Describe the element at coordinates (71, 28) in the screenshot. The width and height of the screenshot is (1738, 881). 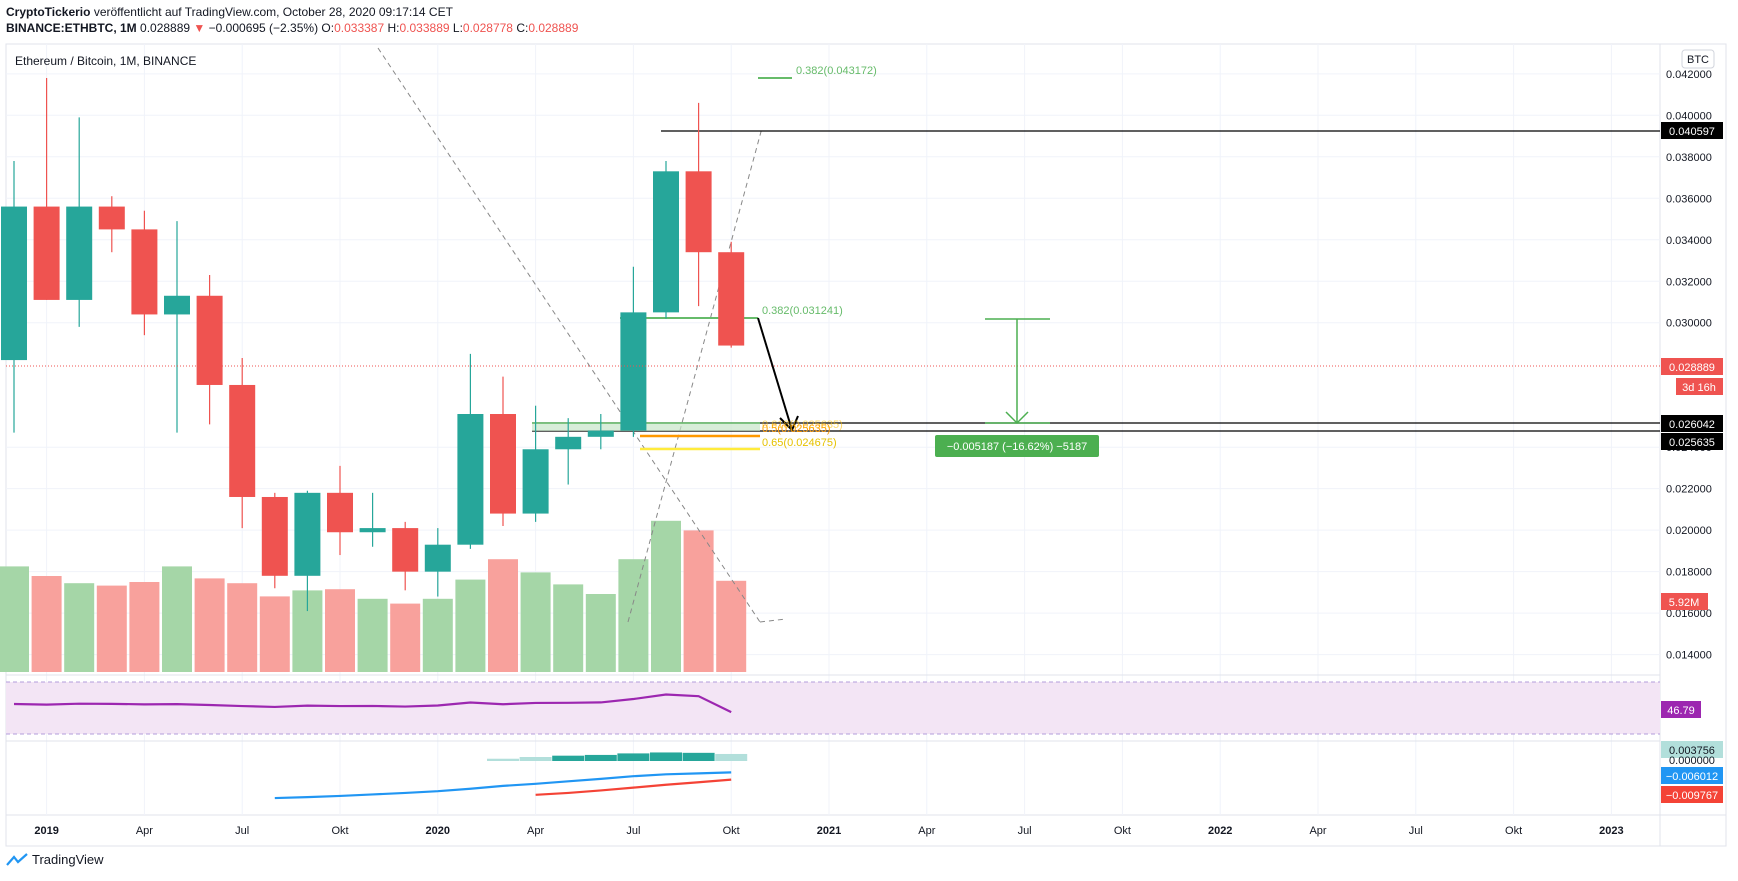
I see `symbol-line: BINANCE:ETHBTC, 1M` at that location.